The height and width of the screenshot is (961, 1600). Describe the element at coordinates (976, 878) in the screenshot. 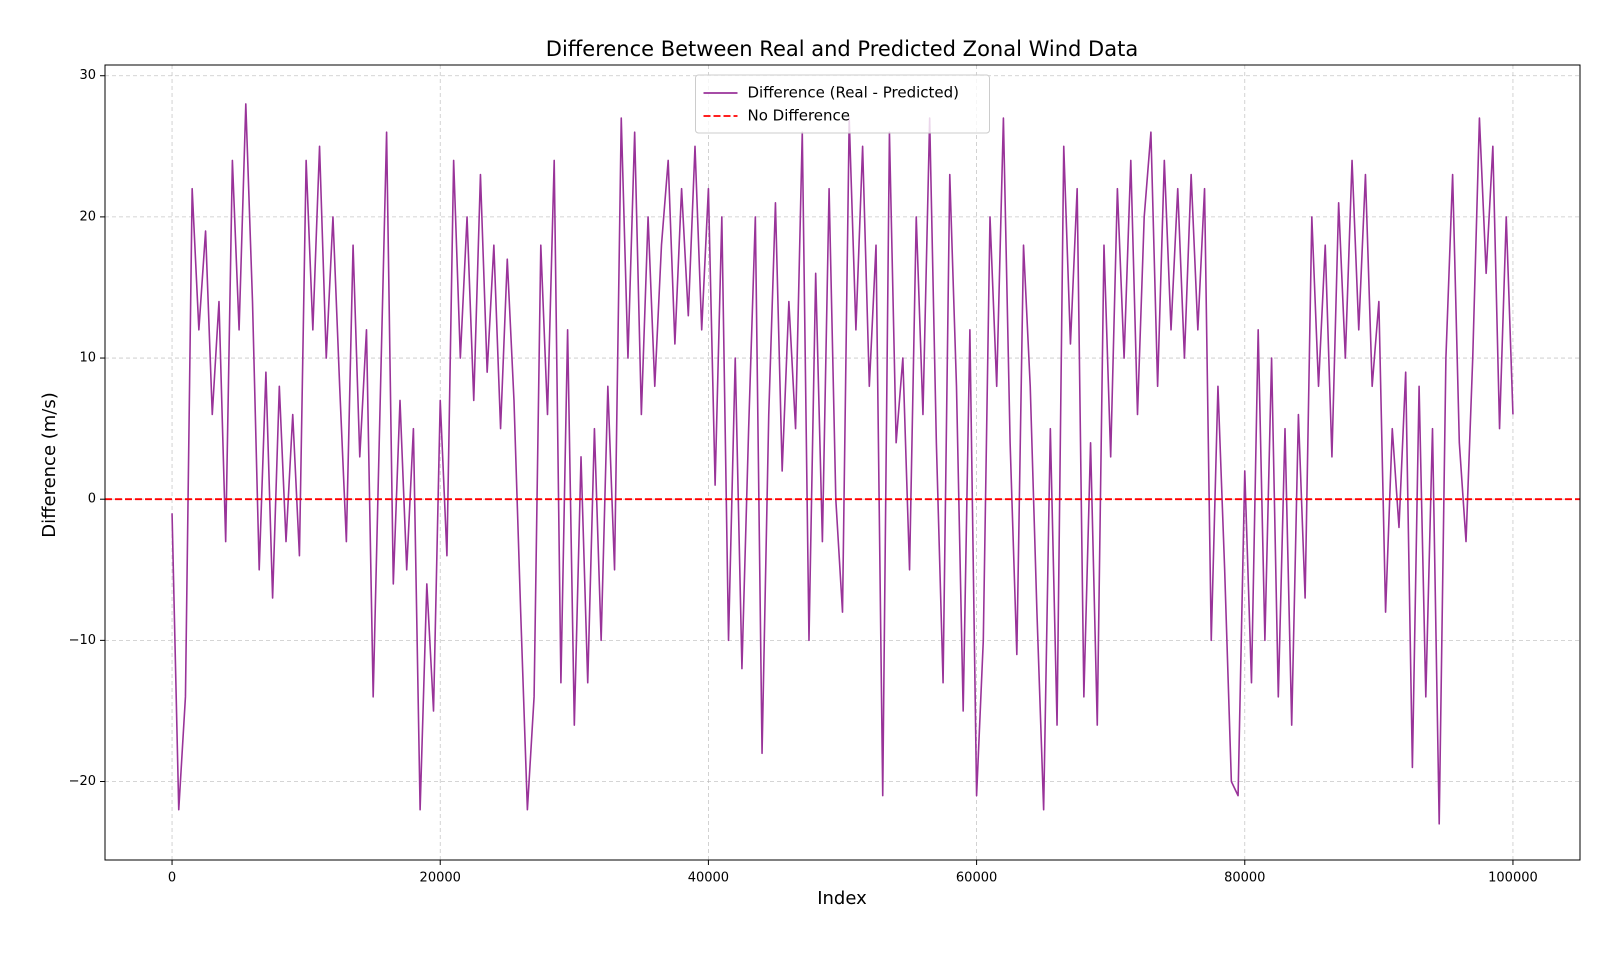

I see `x-tick-label: 60000` at that location.